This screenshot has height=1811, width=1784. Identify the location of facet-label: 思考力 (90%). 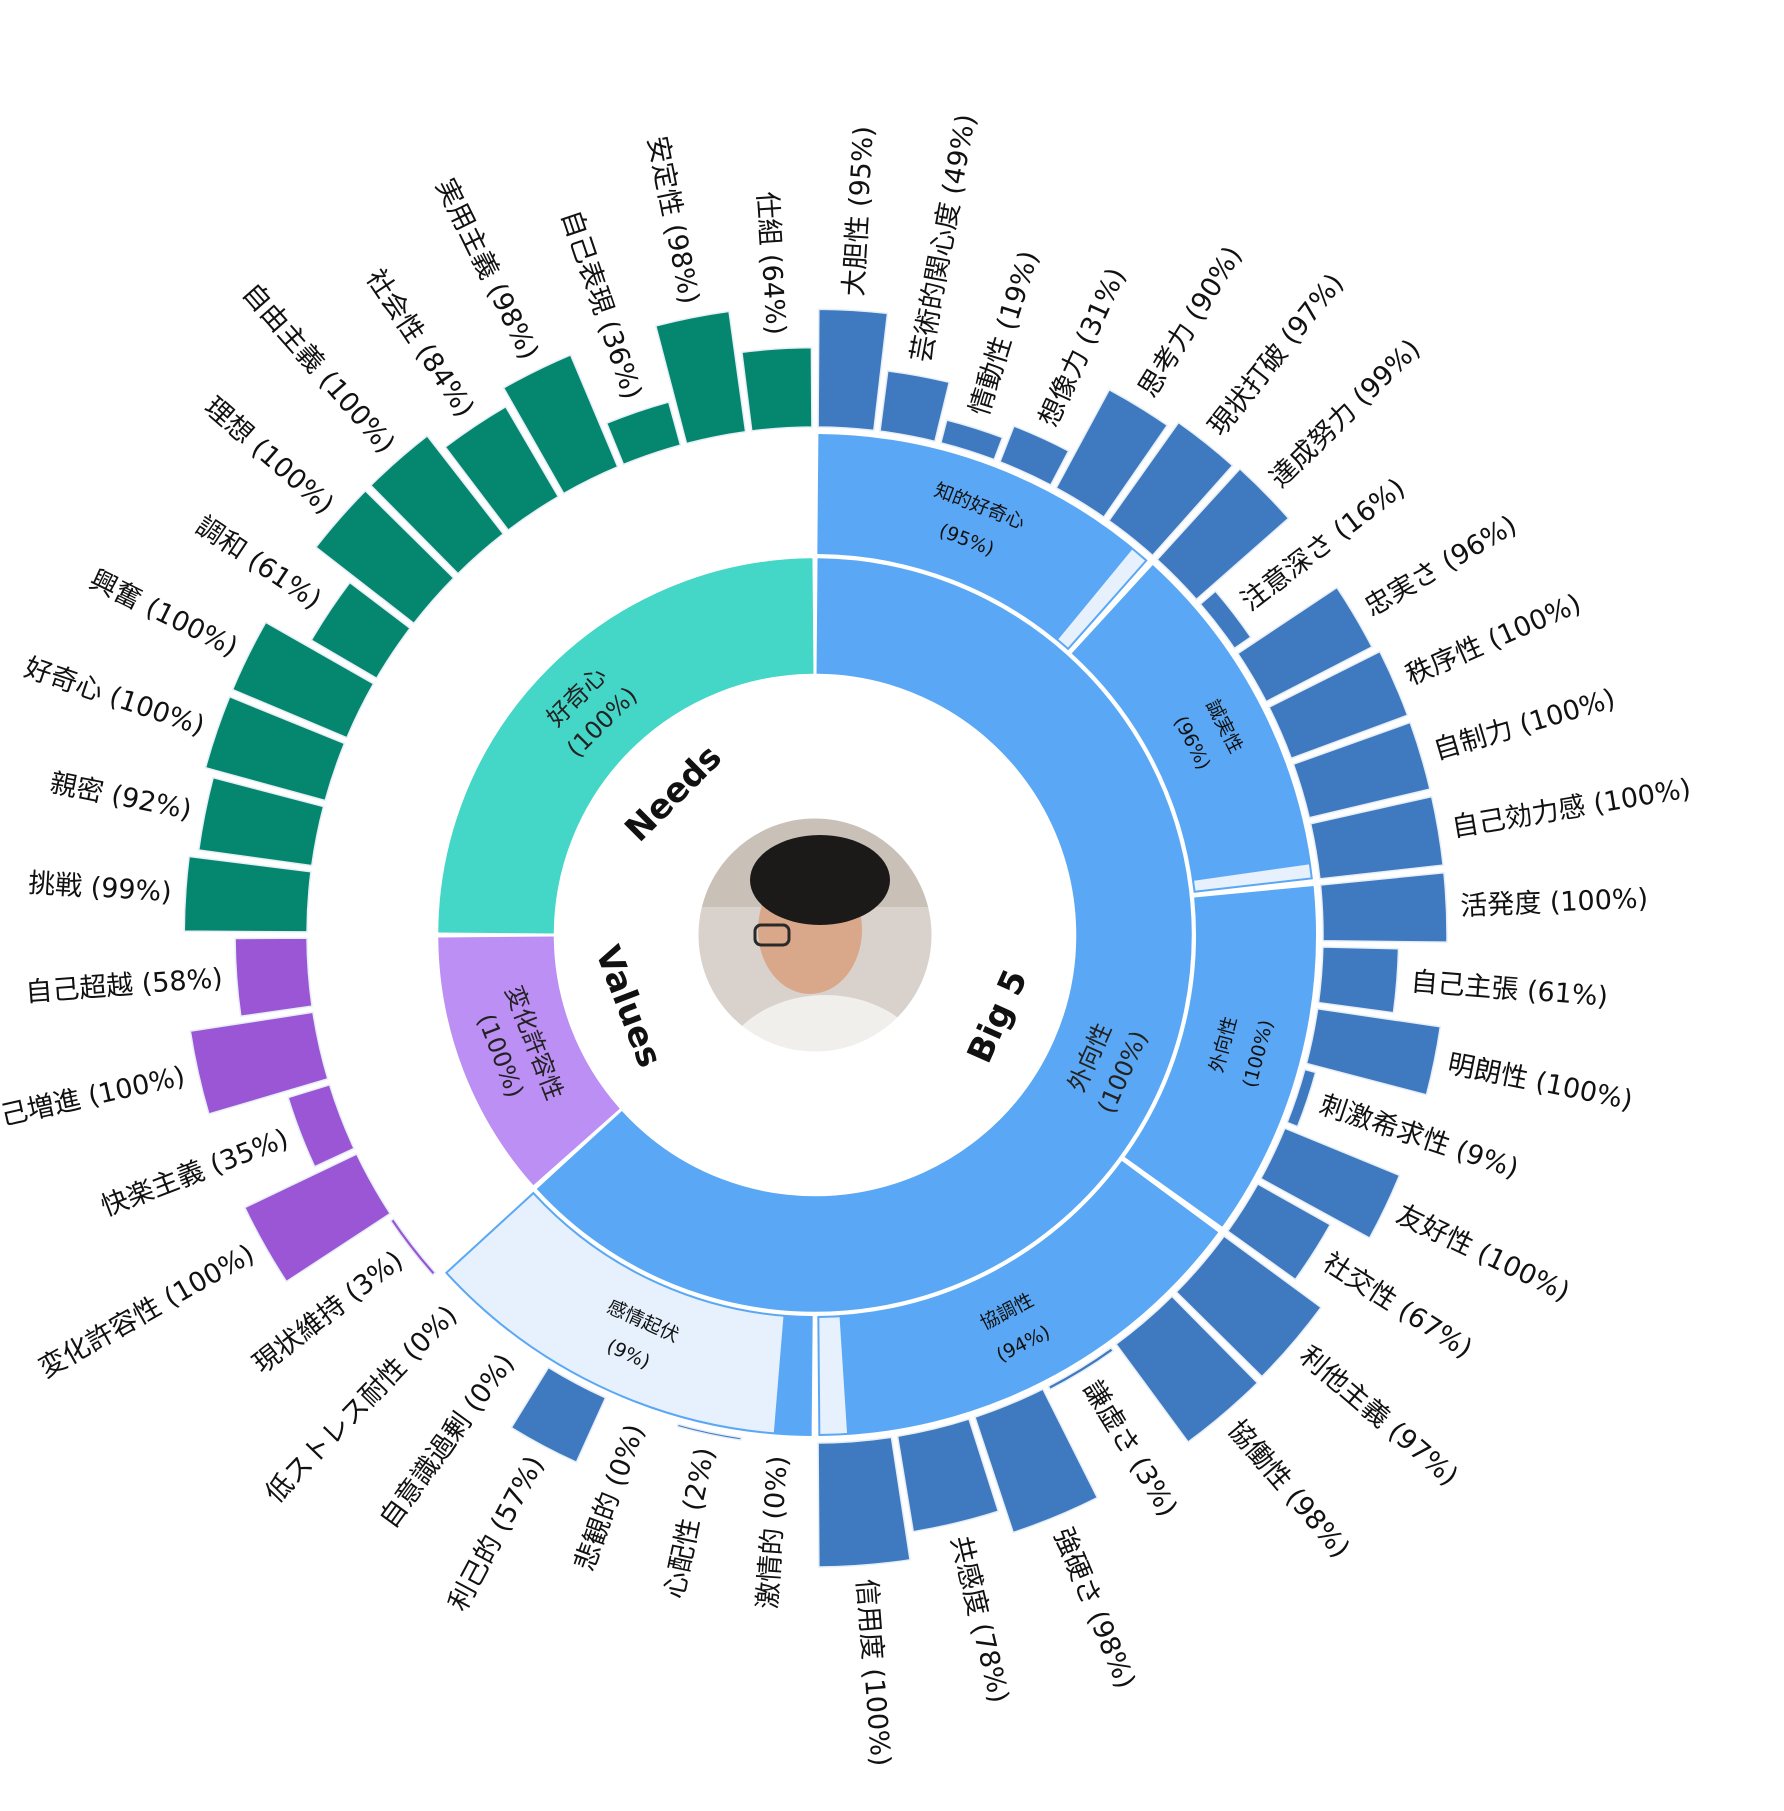
(1191, 322).